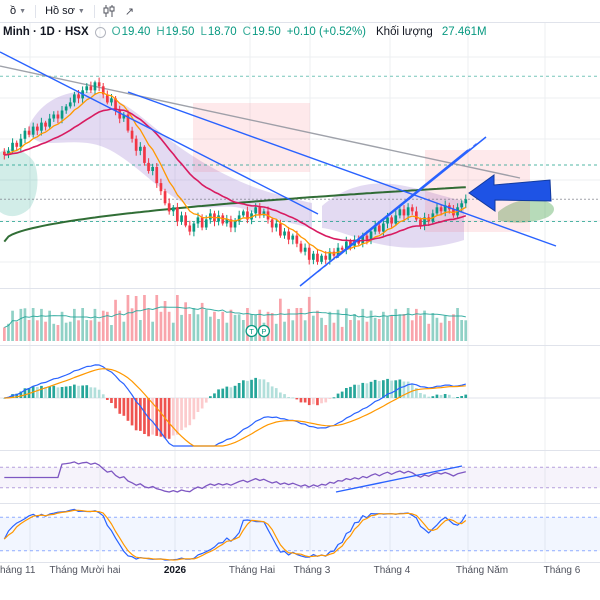 The width and height of the screenshot is (600, 600). What do you see at coordinates (326, 32) in the screenshot?
I see `change-value: +0.10 (+0.52%)` at bounding box center [326, 32].